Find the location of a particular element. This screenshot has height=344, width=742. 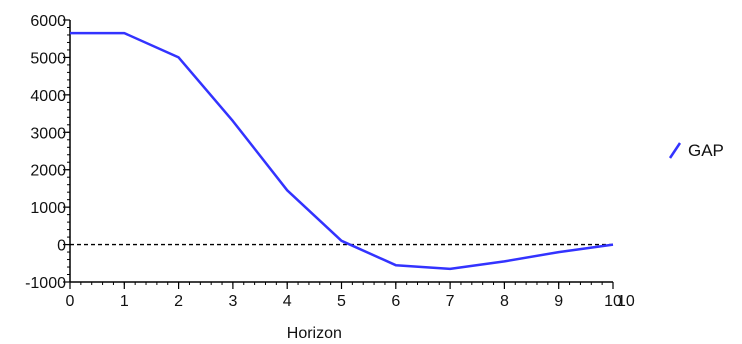

legend: GAP is located at coordinates (696, 150).